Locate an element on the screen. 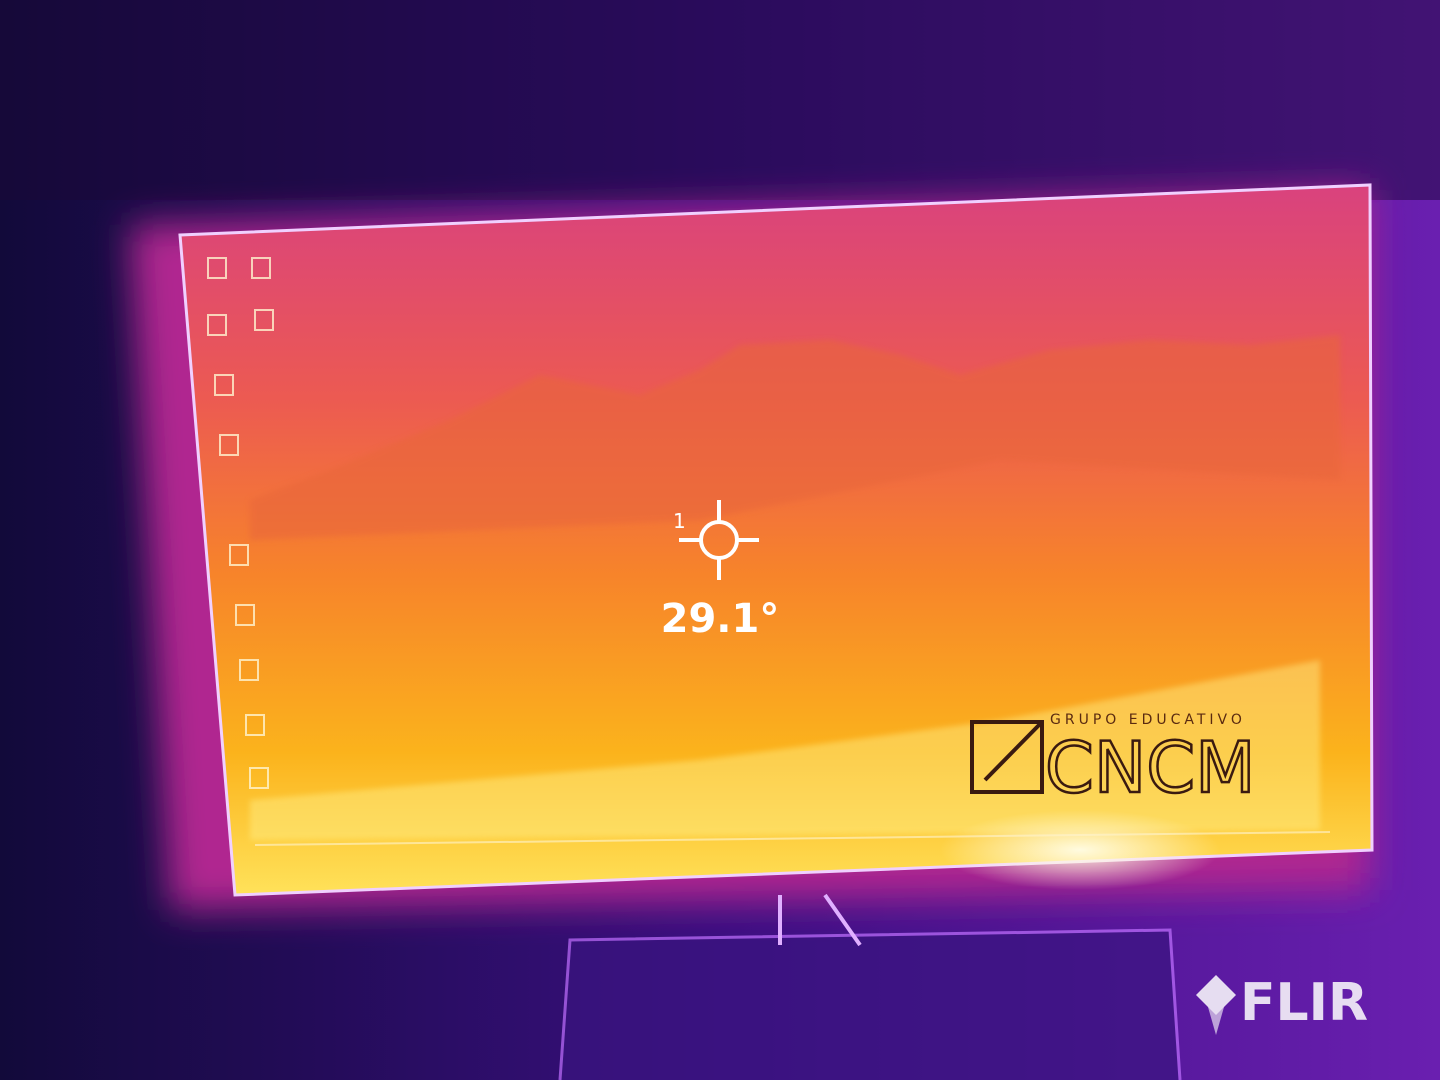 The image size is (1440, 1080). desktop-icons is located at coordinates (240, 523).